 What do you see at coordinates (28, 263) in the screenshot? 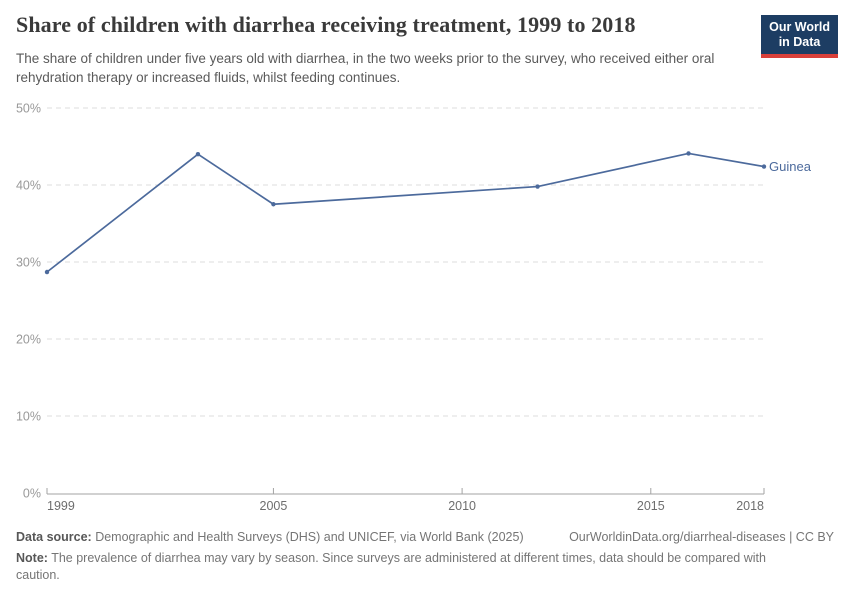
I see `y-tick-label: 30%` at bounding box center [28, 263].